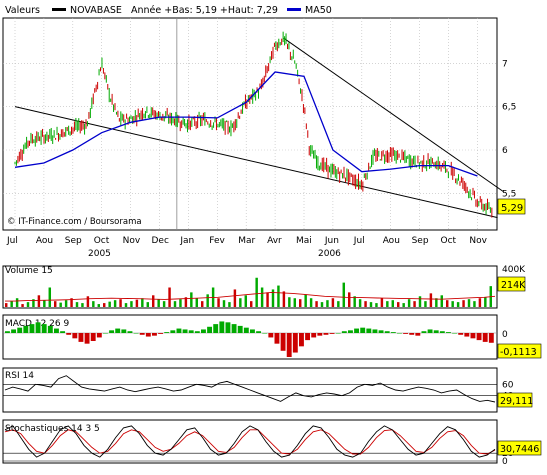 This screenshot has width=547, height=475. I want to click on price-value-box, so click(511, 206).